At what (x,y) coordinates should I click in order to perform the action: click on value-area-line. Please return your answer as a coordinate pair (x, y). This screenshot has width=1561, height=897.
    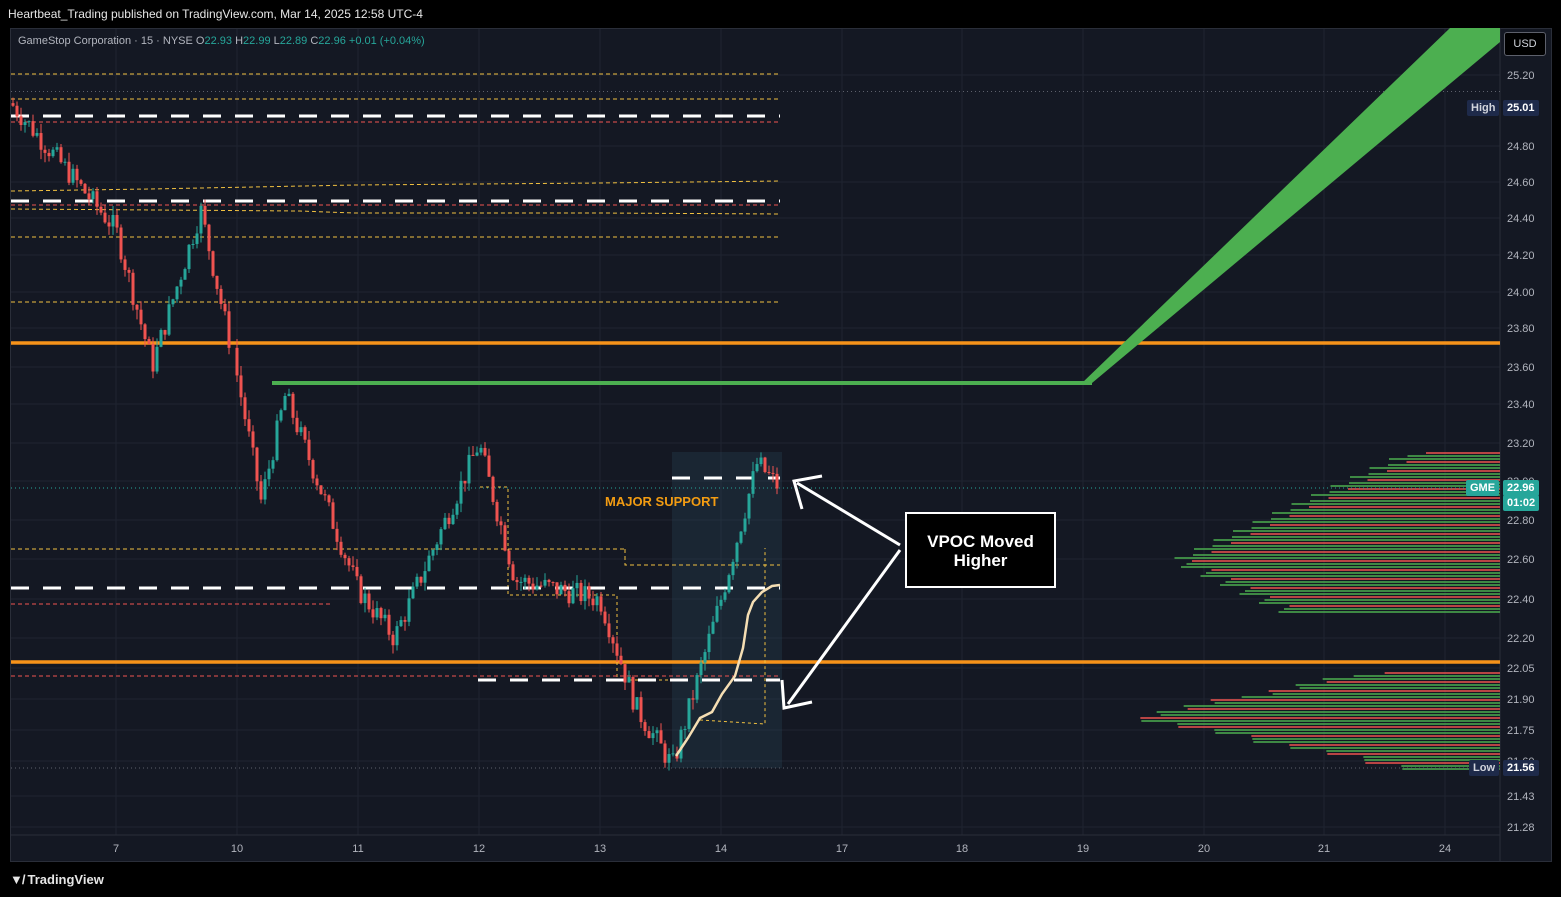
    Looking at the image, I should click on (732, 636).